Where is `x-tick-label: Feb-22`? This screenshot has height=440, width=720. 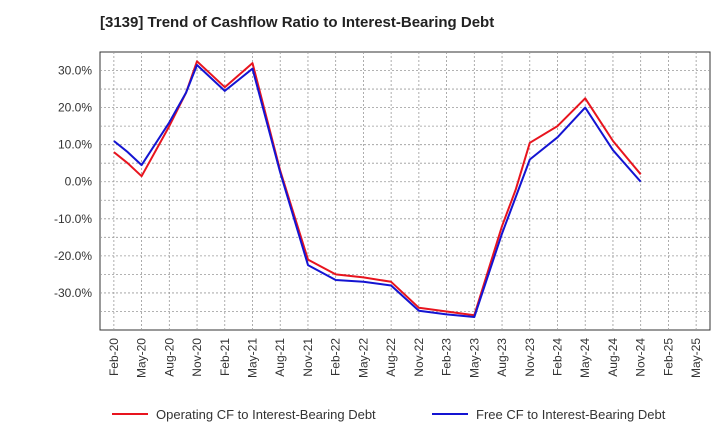 x-tick-label: Feb-22 is located at coordinates (336, 357).